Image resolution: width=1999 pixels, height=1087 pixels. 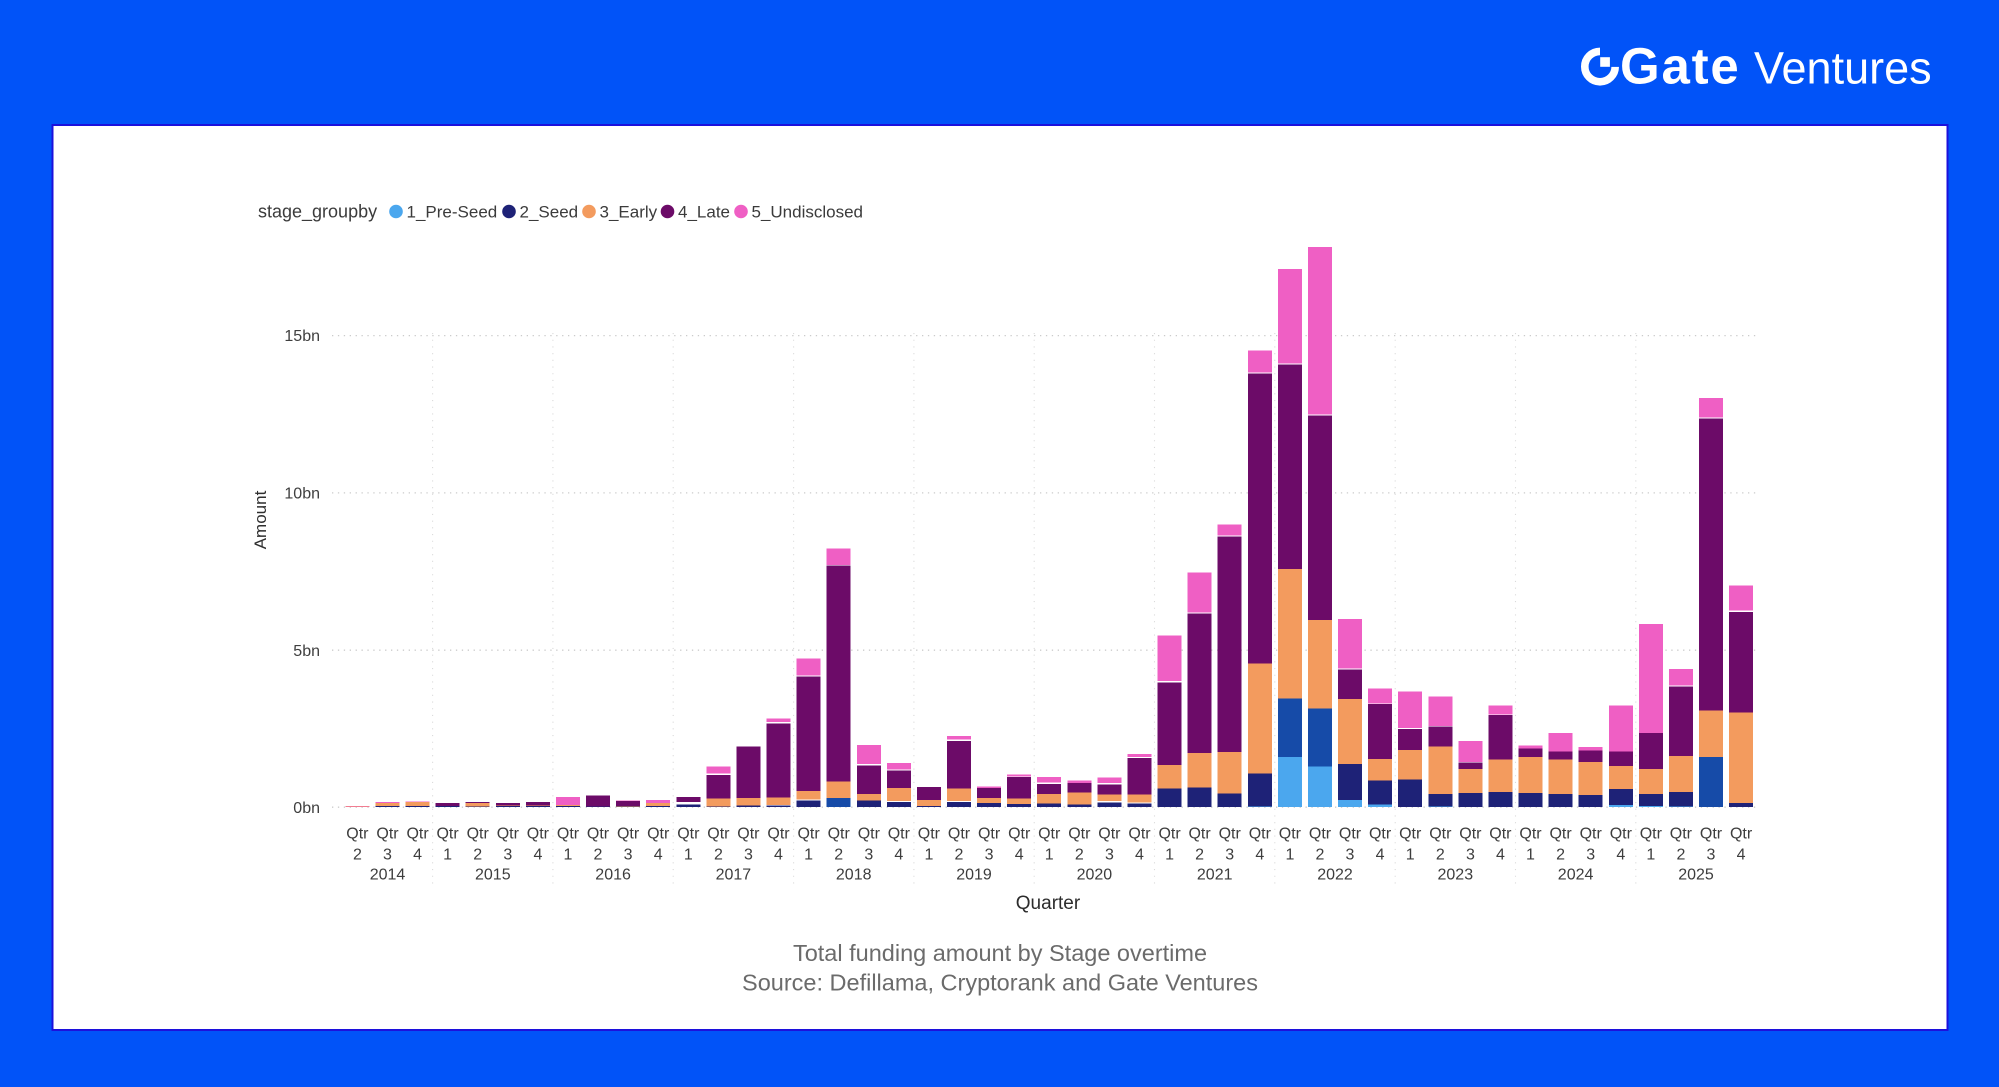 What do you see at coordinates (260, 519) in the screenshot?
I see `svg-text: Amount` at bounding box center [260, 519].